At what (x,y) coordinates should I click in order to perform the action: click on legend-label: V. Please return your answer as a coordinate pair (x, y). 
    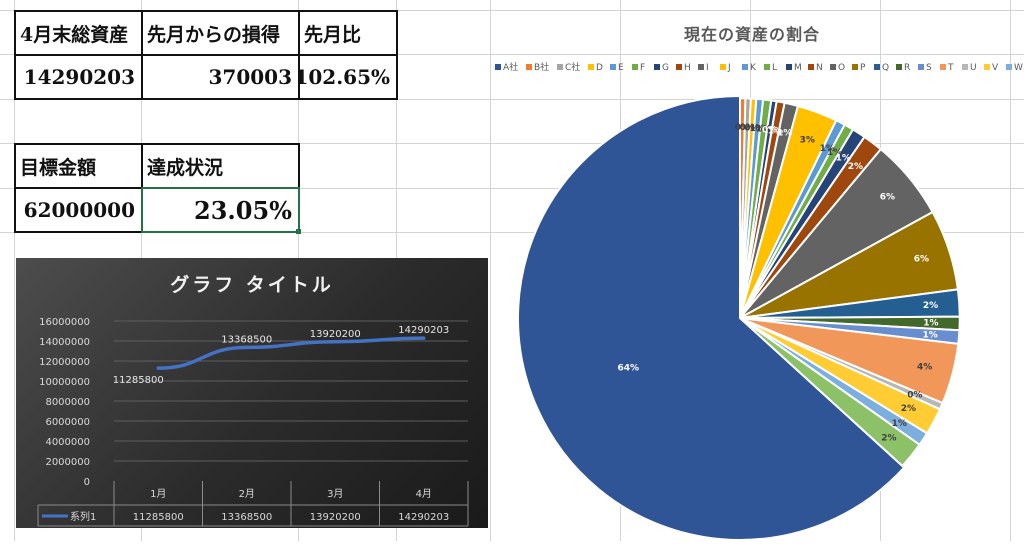
    Looking at the image, I should click on (995, 68).